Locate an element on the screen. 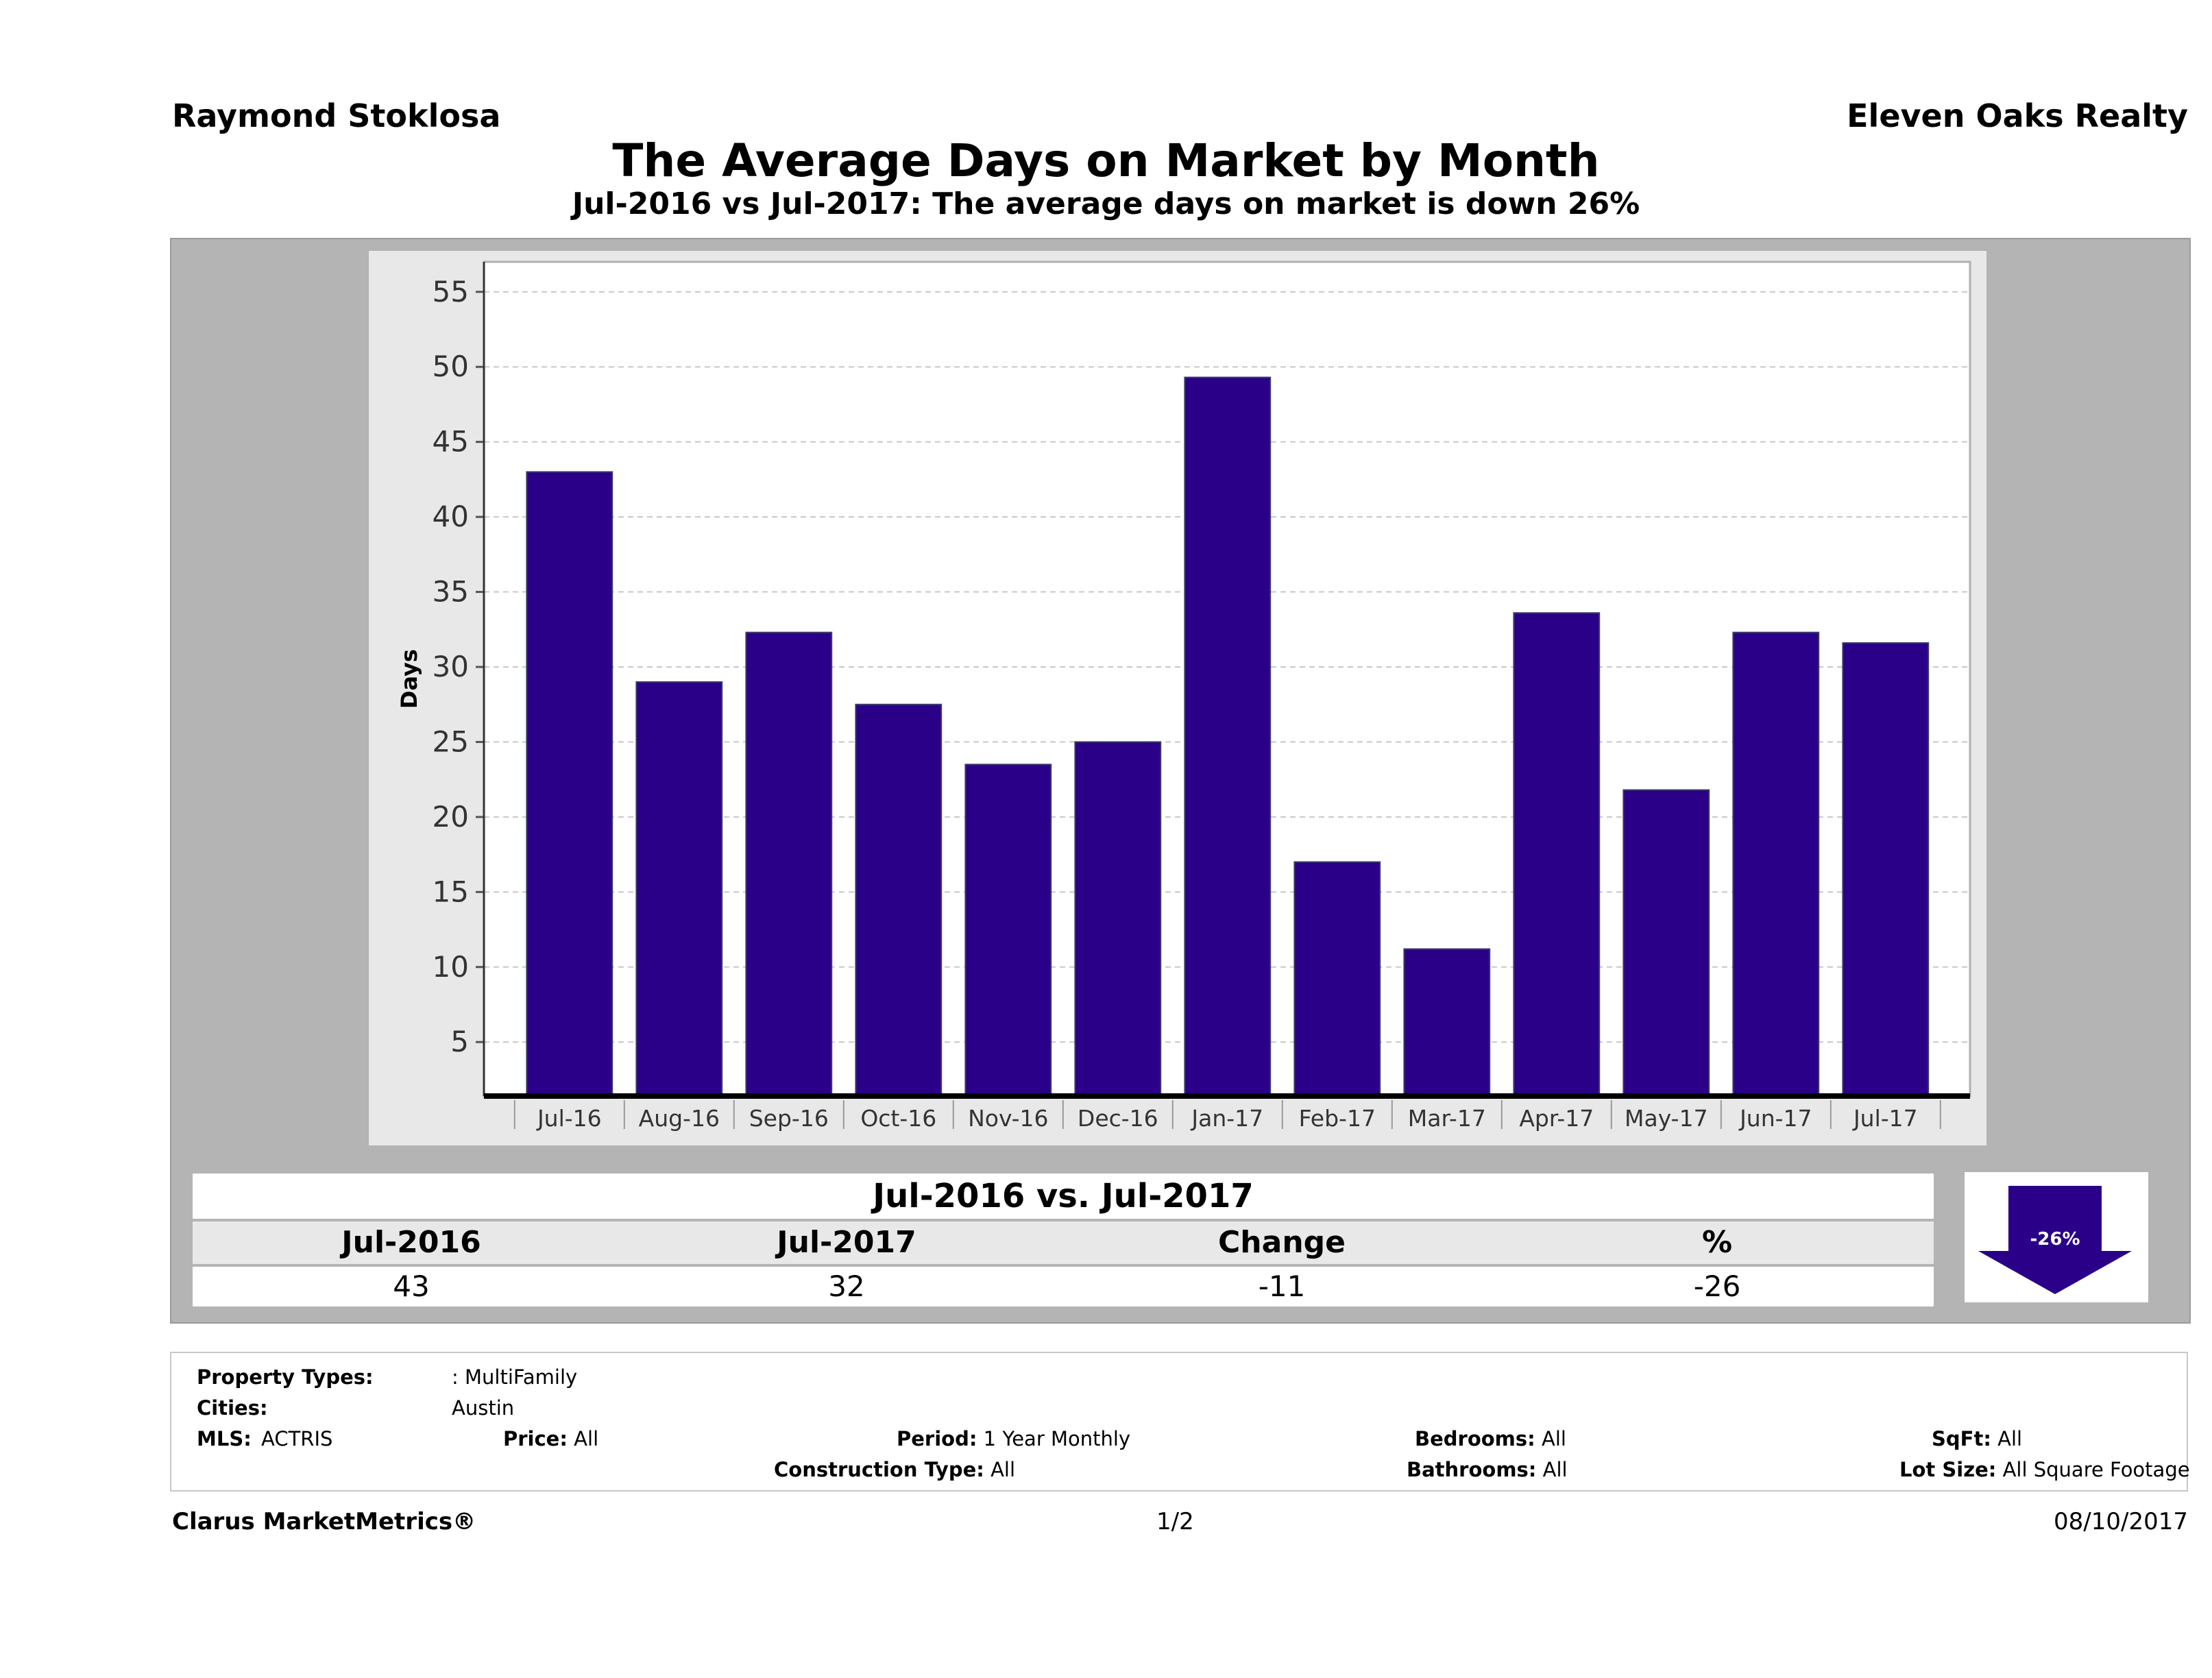 The height and width of the screenshot is (1678, 2212). x-tick-label-Aug-16: Aug-16 is located at coordinates (679, 1118).